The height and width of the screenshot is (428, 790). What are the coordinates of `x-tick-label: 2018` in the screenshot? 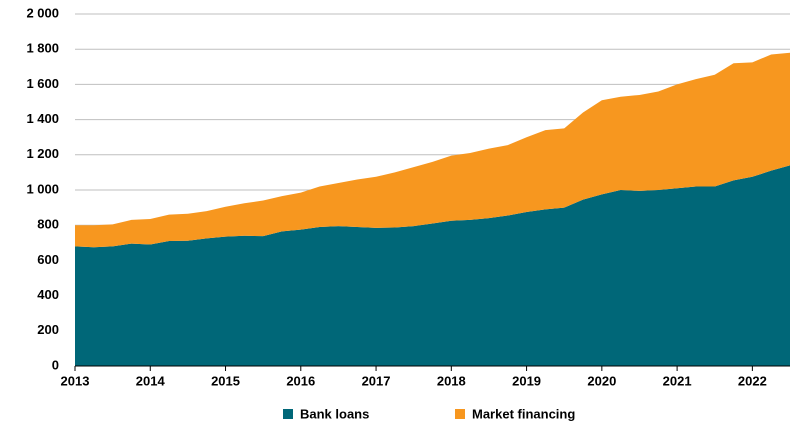 It's located at (451, 380).